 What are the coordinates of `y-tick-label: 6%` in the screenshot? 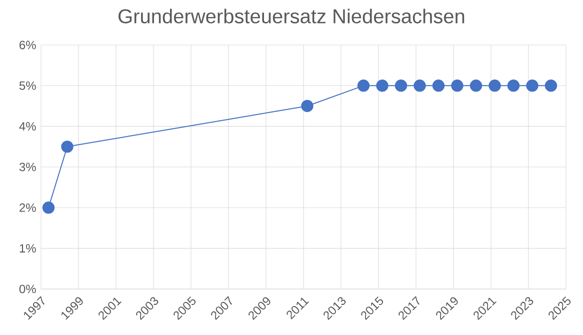 It's located at (28, 45).